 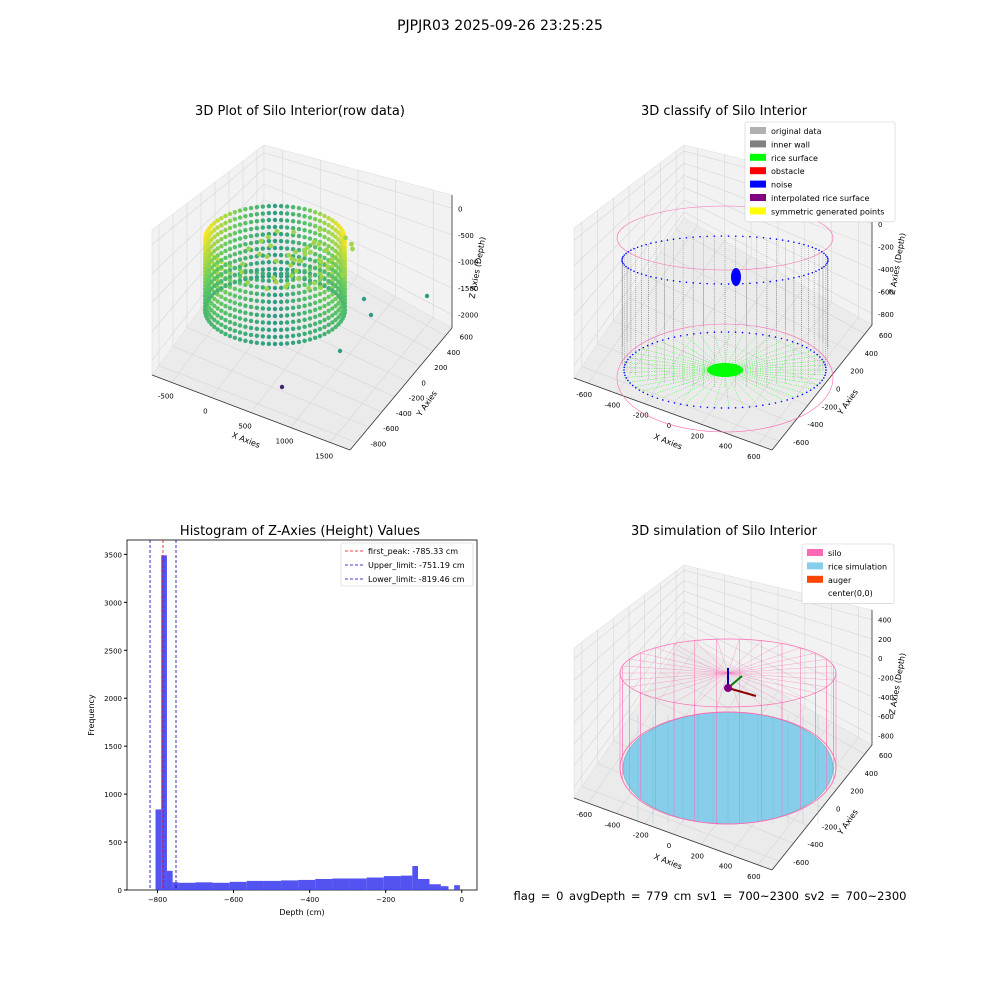 What do you see at coordinates (244, 427) in the screenshot?
I see `x-tick-label: 500` at bounding box center [244, 427].